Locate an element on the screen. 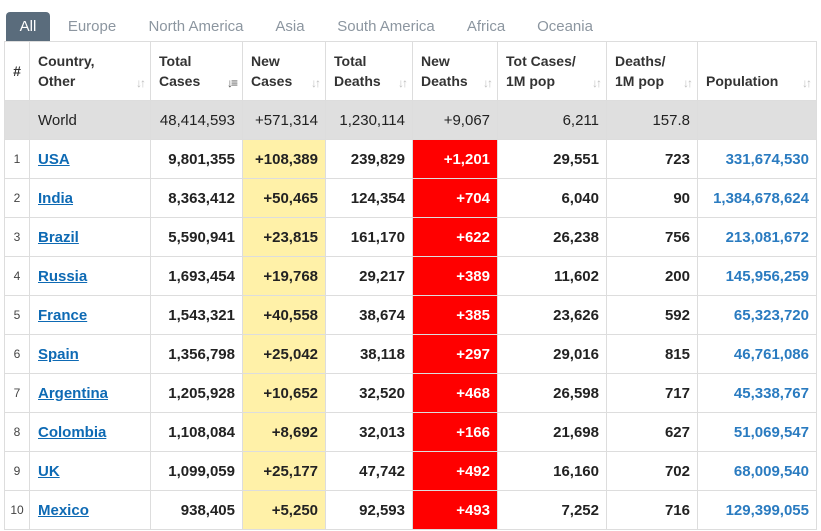  tot-cases-1m-cell: 21,698 is located at coordinates (552, 432).